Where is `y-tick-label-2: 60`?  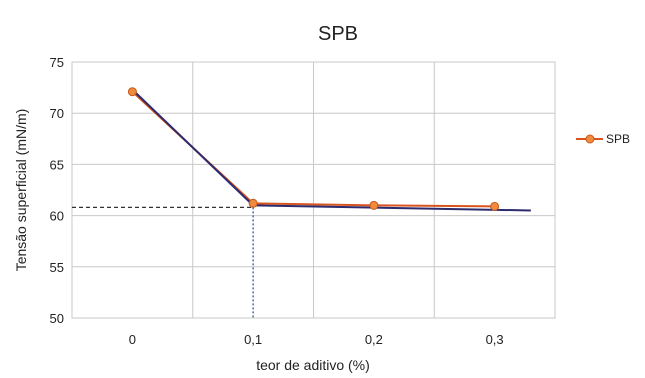
y-tick-label-2: 60 is located at coordinates (57, 216).